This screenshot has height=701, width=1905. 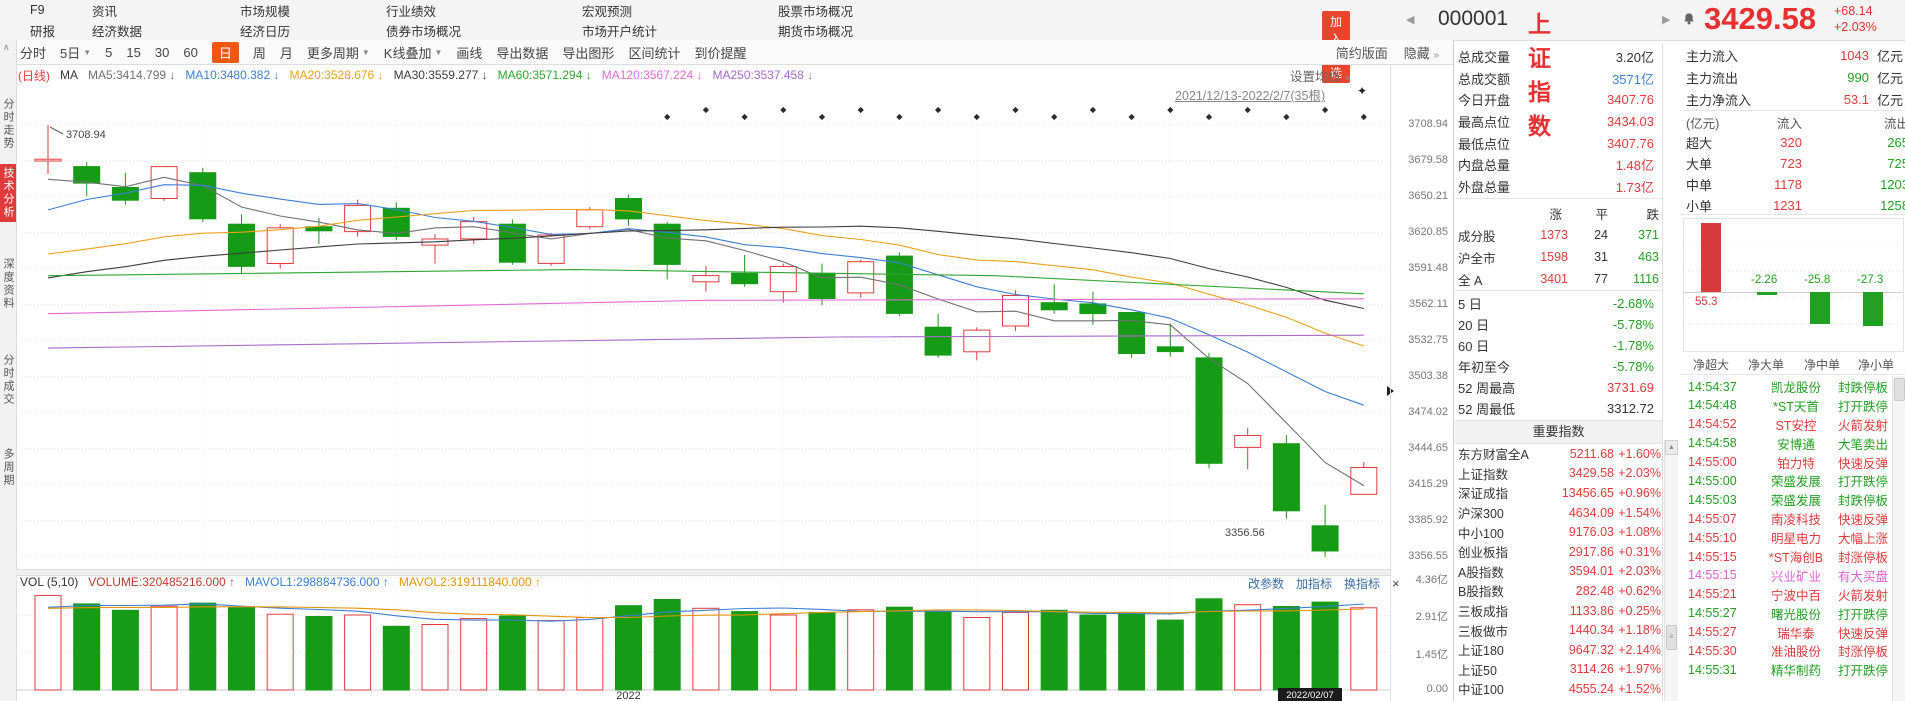 What do you see at coordinates (1787, 424) in the screenshot?
I see `alert-row: 14:54:52 ST安控 火箭发射` at bounding box center [1787, 424].